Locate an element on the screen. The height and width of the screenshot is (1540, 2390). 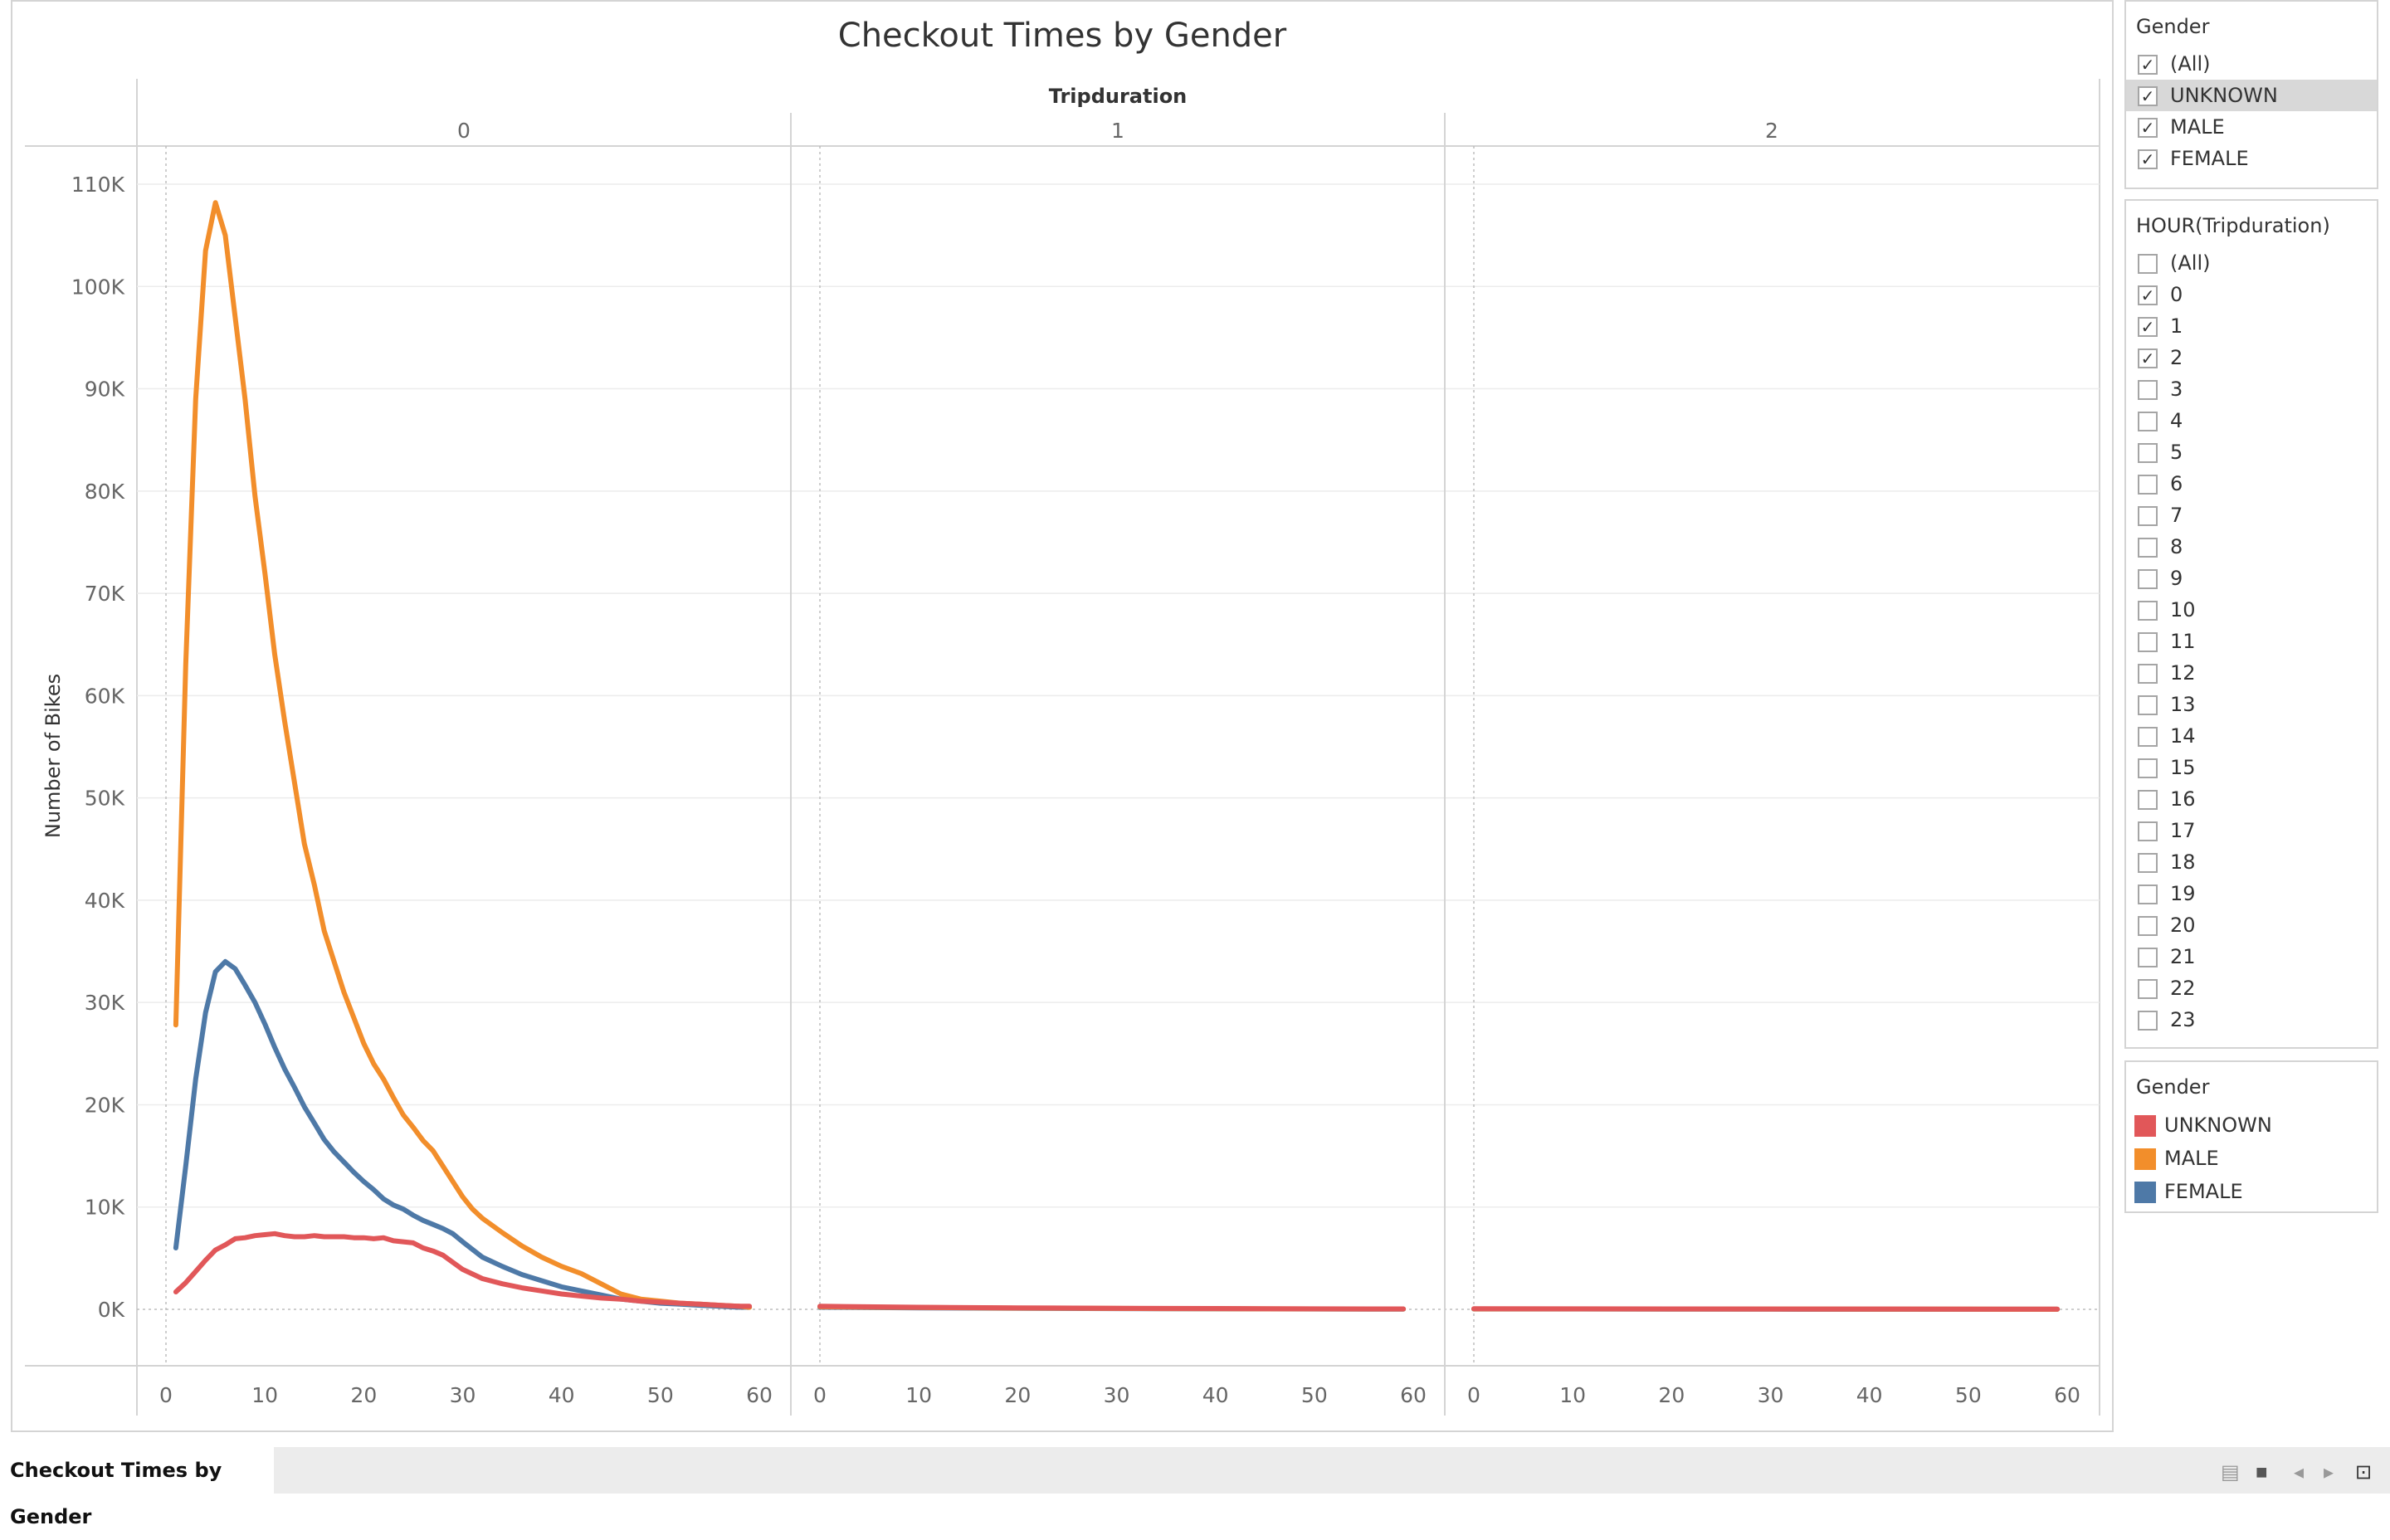
hour-filter-option: 20 is located at coordinates (2251, 925).